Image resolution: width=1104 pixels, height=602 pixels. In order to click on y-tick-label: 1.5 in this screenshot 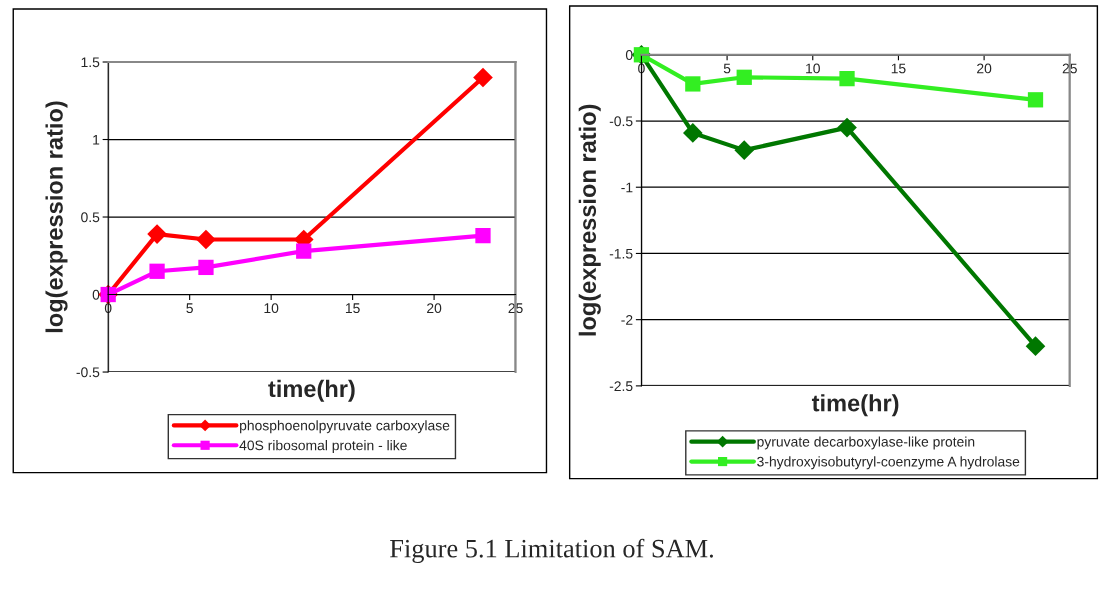, I will do `click(90, 62)`.